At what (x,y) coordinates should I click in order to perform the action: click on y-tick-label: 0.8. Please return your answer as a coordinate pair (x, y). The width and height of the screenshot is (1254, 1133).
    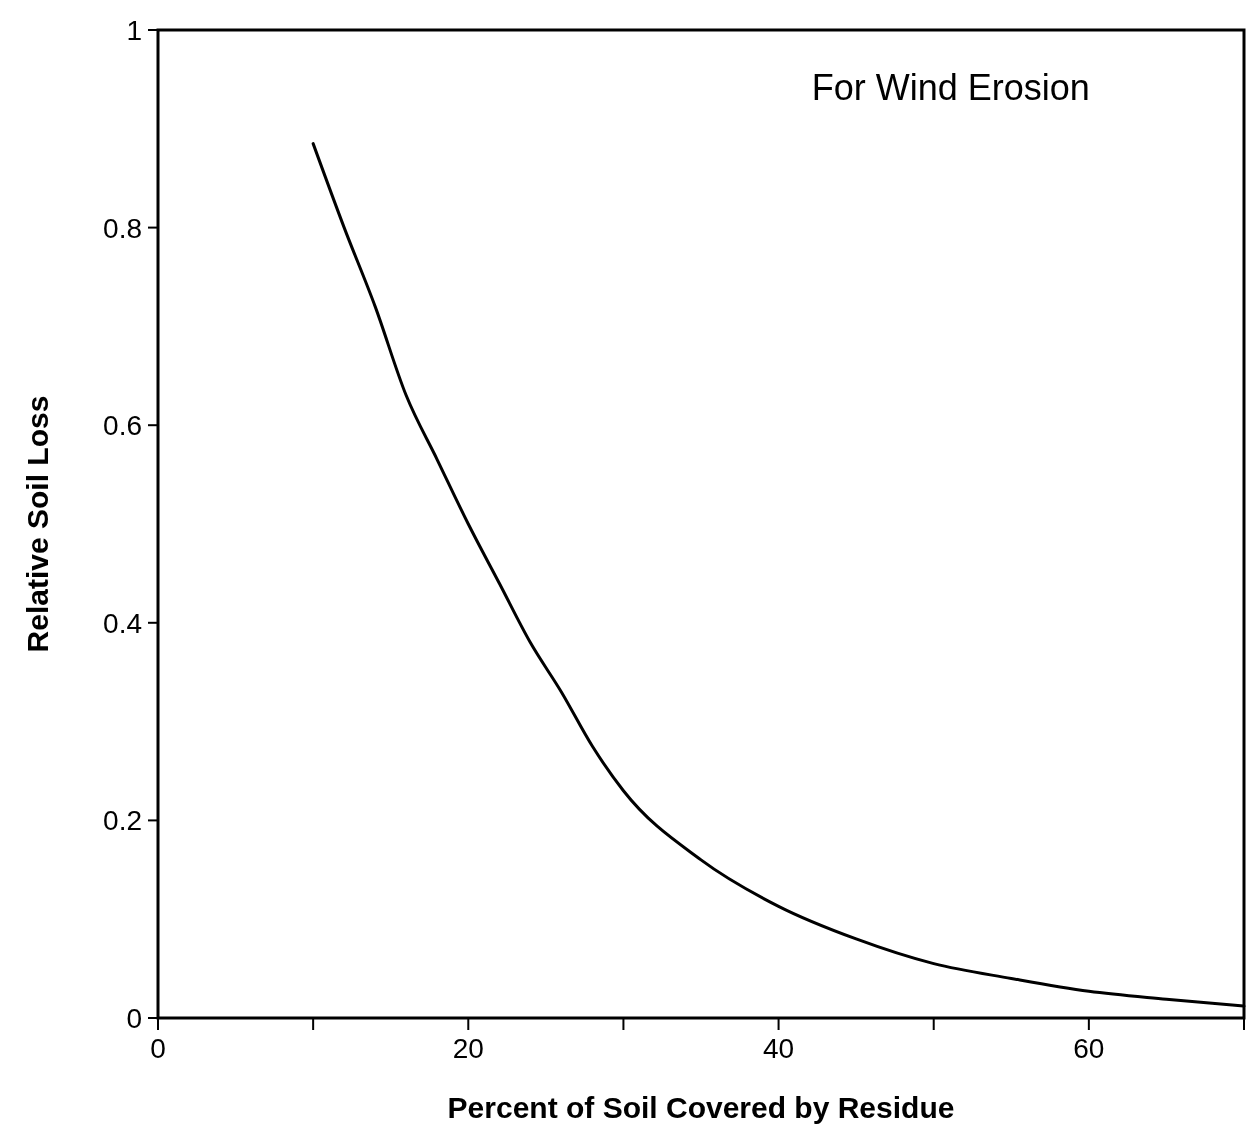
    Looking at the image, I should click on (122, 228).